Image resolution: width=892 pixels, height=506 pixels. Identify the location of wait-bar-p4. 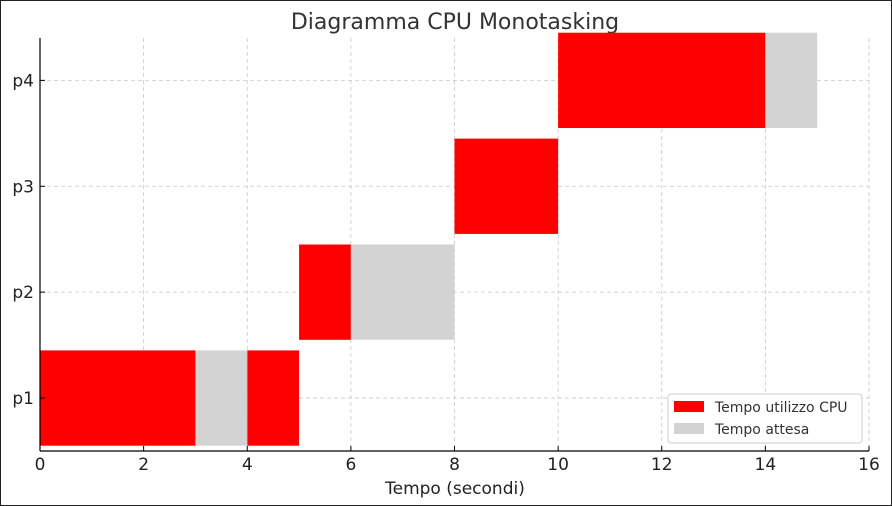
(791, 80).